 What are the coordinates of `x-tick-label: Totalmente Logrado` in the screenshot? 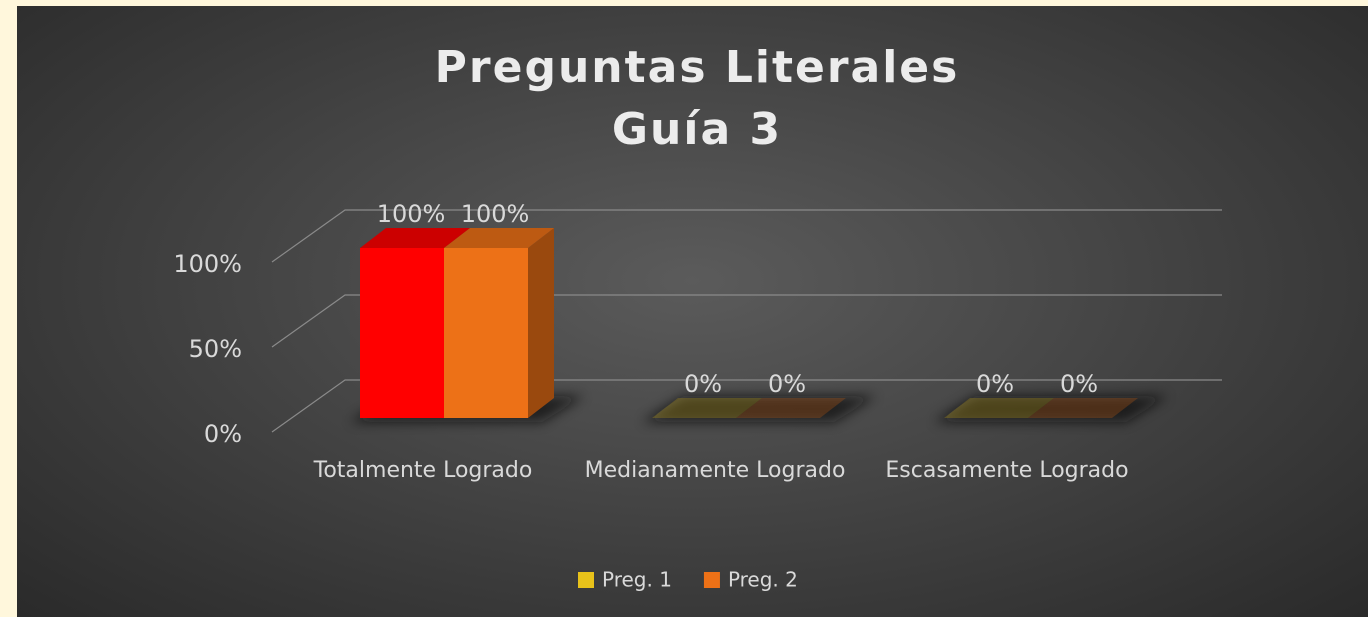 It's located at (423, 470).